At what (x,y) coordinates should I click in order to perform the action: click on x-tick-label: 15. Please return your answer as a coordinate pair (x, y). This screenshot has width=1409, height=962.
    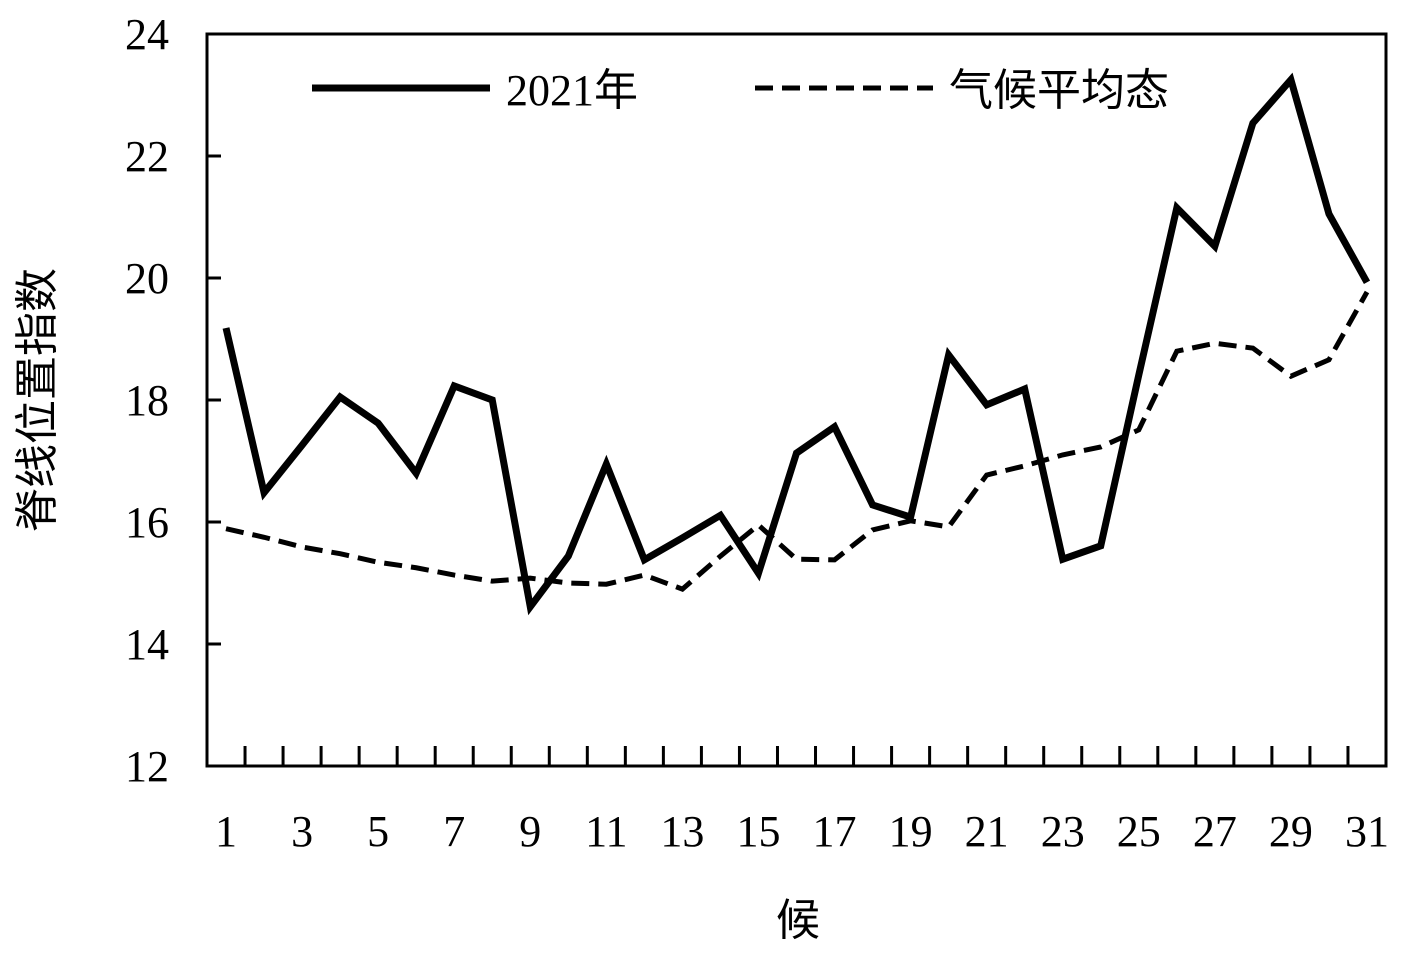
    Looking at the image, I should click on (758, 831).